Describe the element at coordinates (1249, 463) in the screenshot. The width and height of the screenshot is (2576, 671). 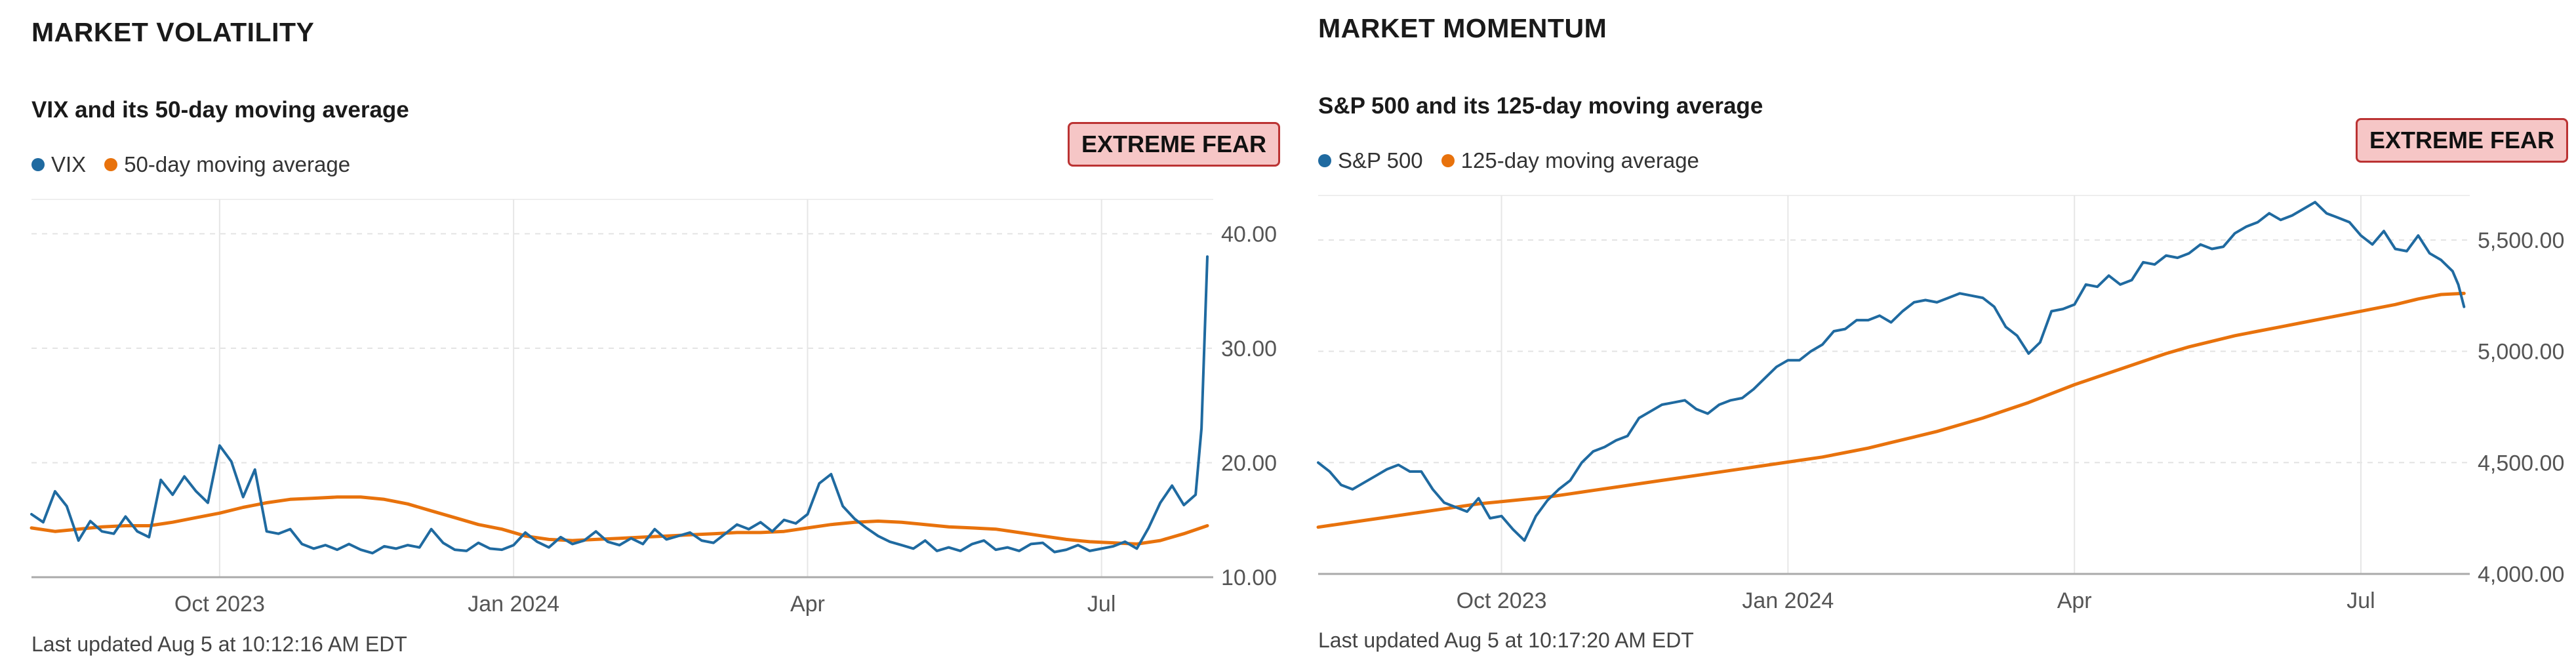
I see `y-tick-label: 20.00` at that location.